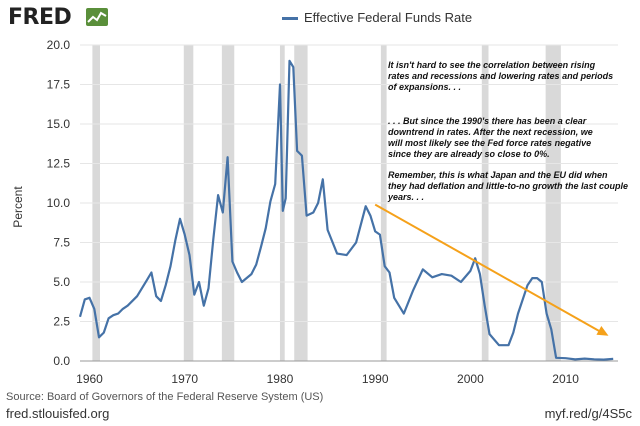  I want to click on trend-arrow-head, so click(602, 330).